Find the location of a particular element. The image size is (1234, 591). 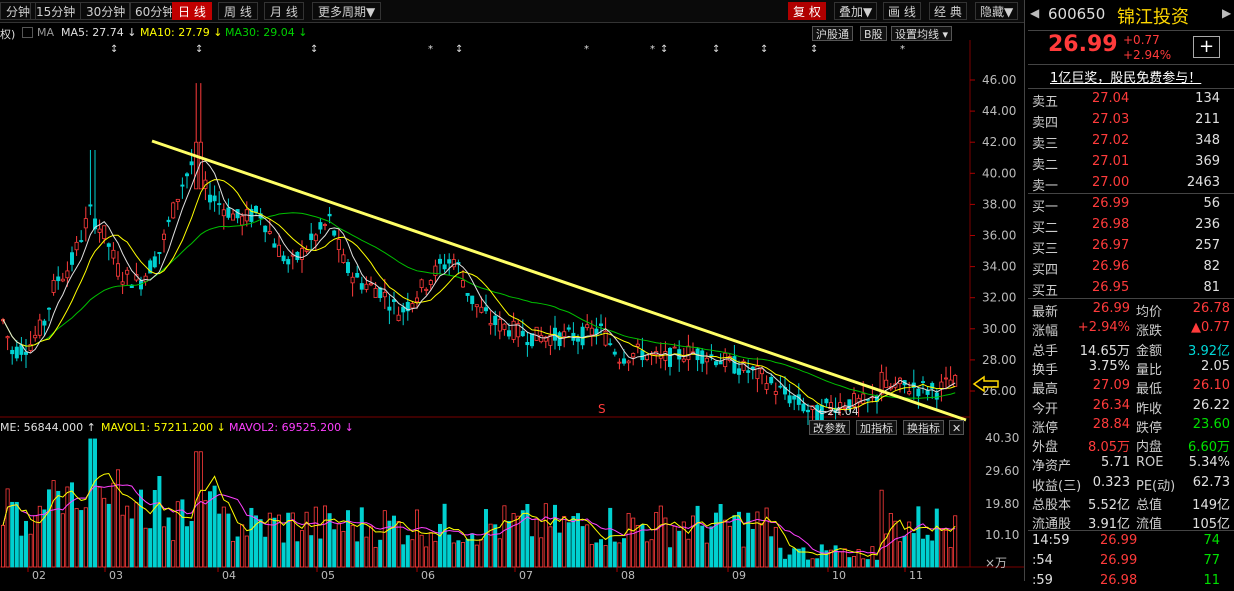

tick-volume: 74 is located at coordinates (1211, 540).